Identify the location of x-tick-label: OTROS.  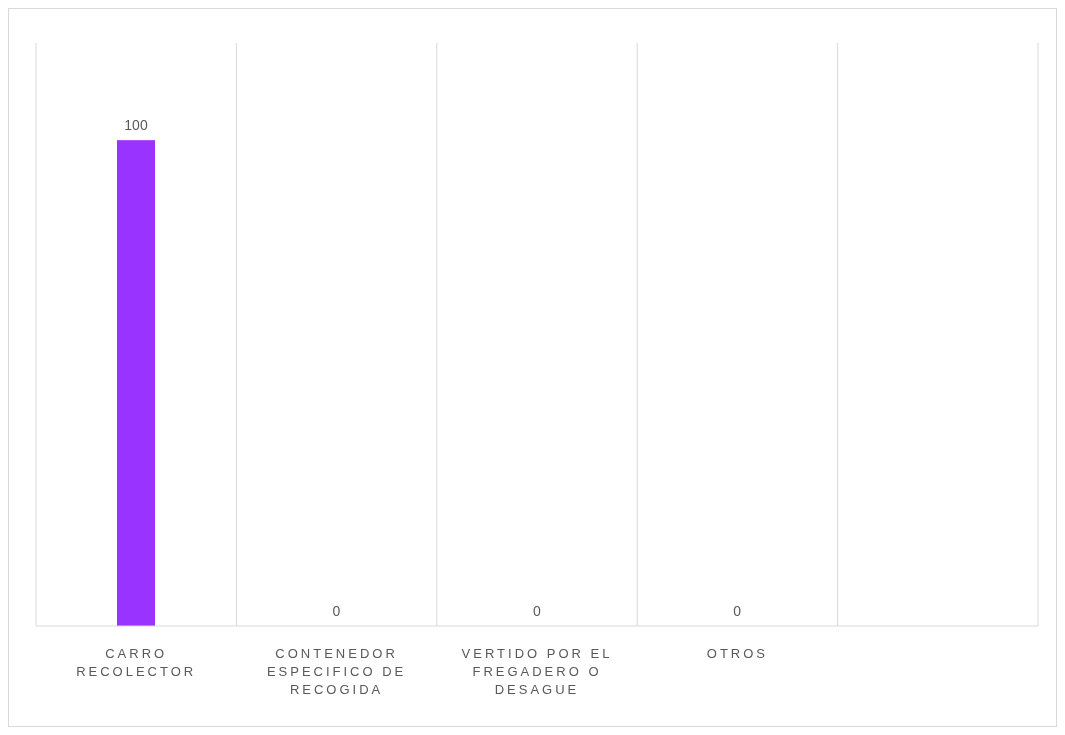
(737, 653).